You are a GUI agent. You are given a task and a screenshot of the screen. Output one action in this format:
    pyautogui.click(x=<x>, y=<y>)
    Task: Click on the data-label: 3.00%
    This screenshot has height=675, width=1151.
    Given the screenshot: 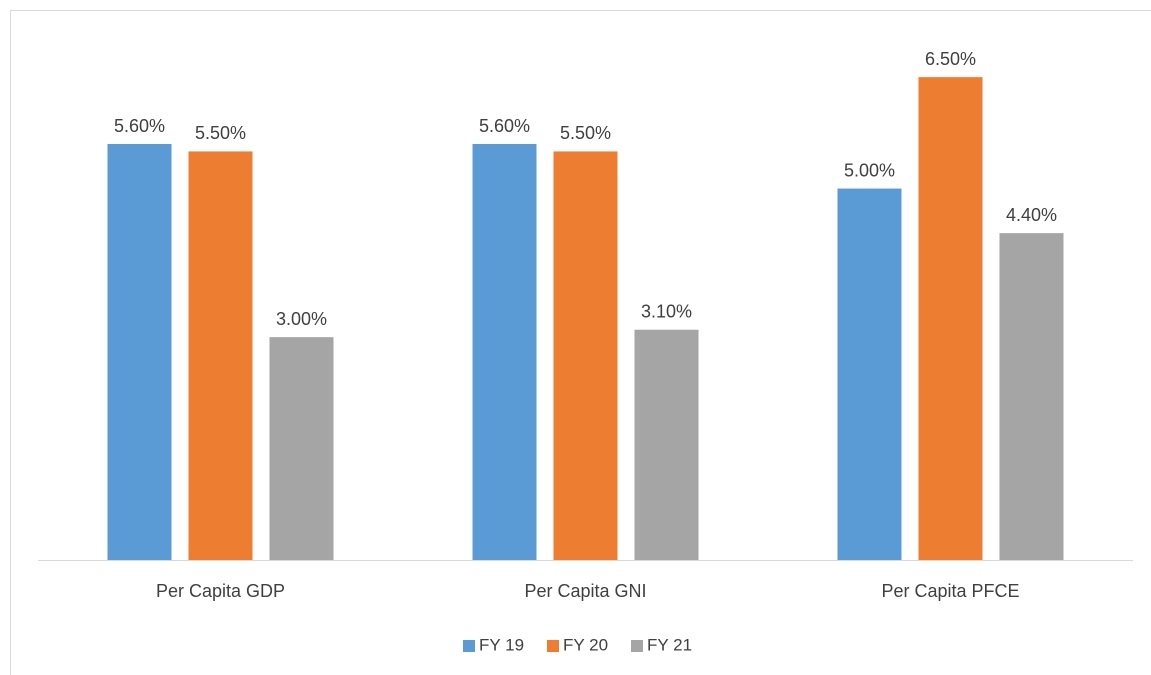 What is the action you would take?
    pyautogui.click(x=301, y=319)
    